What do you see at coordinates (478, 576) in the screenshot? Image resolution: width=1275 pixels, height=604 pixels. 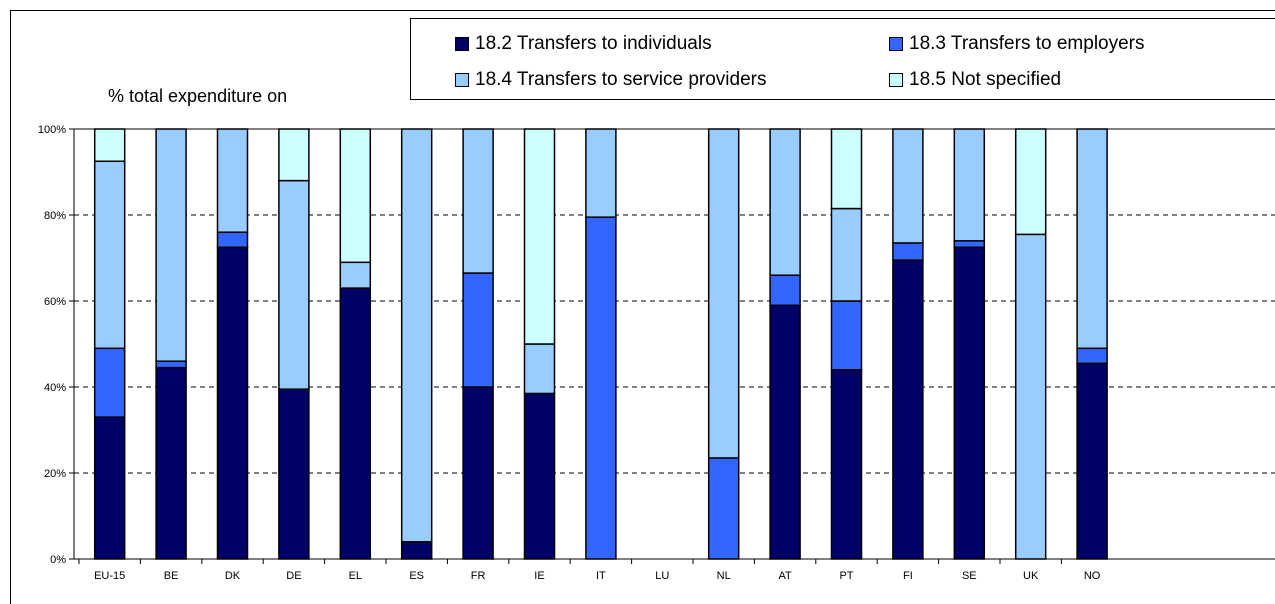 I see `x-tick-label: FR` at bounding box center [478, 576].